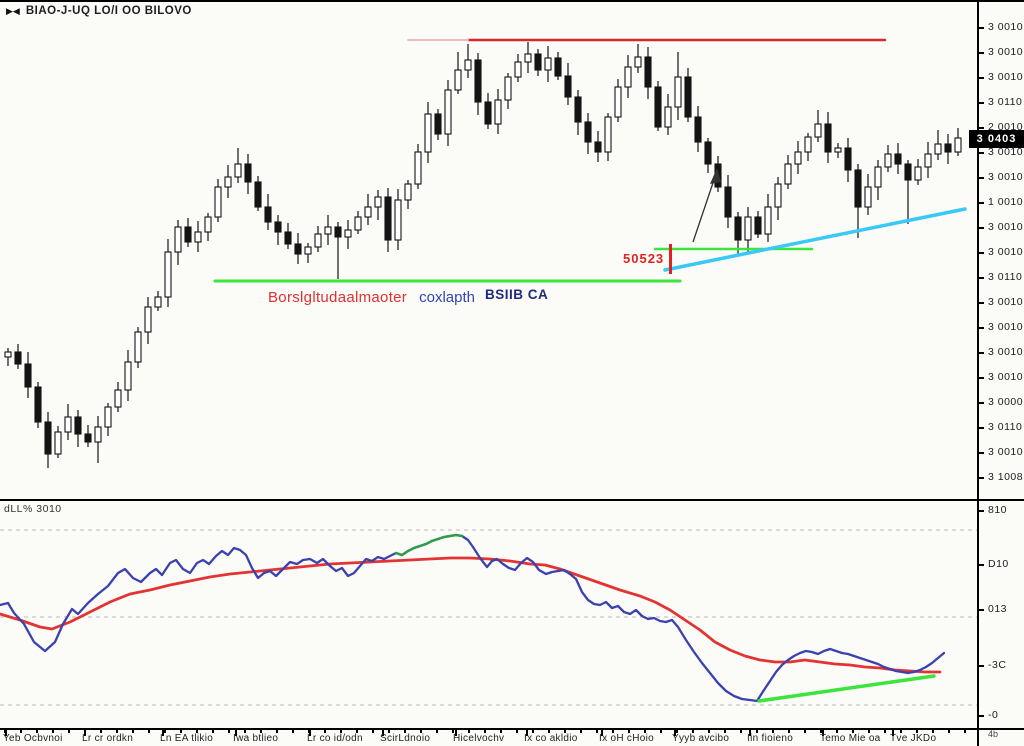 Image resolution: width=1024 pixels, height=746 pixels. What do you see at coordinates (429, 545) in the screenshot?
I see `oscillator-green-segment` at bounding box center [429, 545].